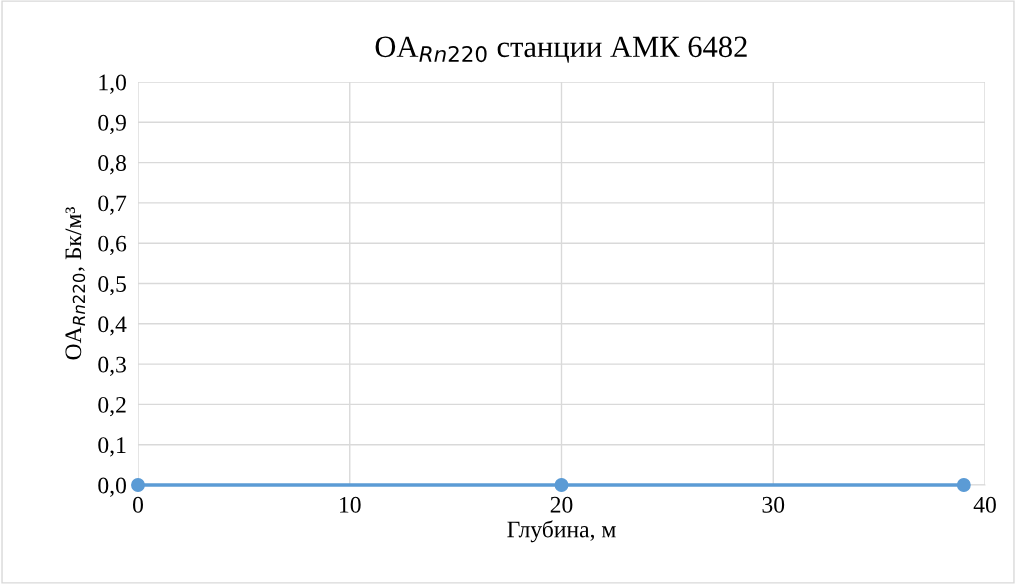 This screenshot has width=1016, height=584. What do you see at coordinates (112, 84) in the screenshot?
I see `y-tick-label: 1,0` at bounding box center [112, 84].